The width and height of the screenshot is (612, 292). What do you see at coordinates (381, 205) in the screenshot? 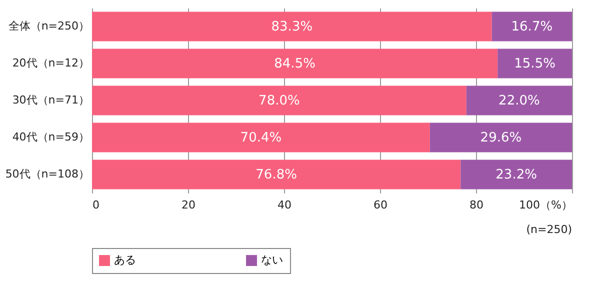
I see `x-tick-label: 60` at bounding box center [381, 205].